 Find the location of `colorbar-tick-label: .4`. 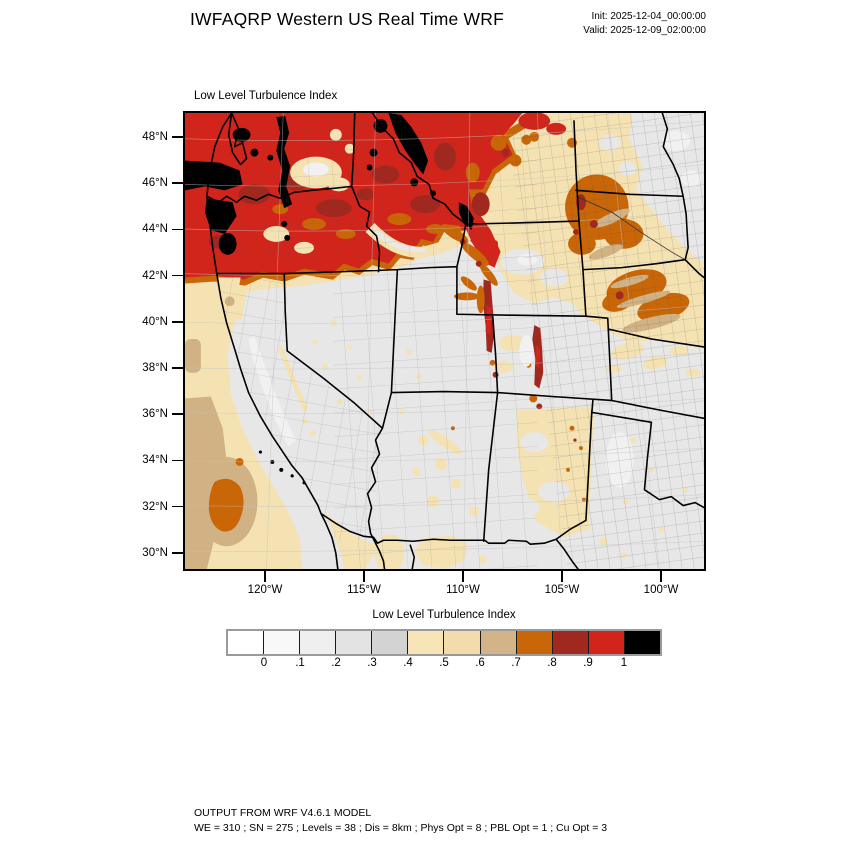

colorbar-tick-label: .4 is located at coordinates (408, 663).